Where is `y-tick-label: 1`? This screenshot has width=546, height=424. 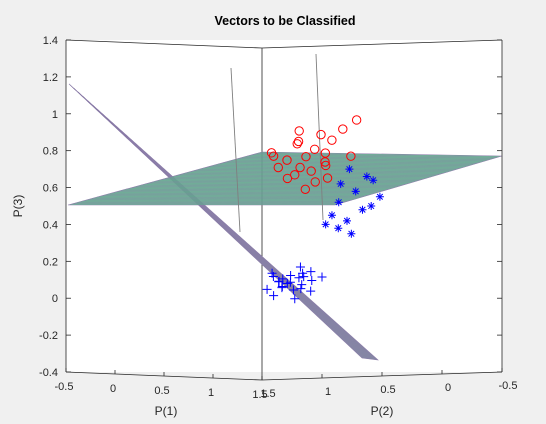 y-tick-label: 1 is located at coordinates (328, 392).